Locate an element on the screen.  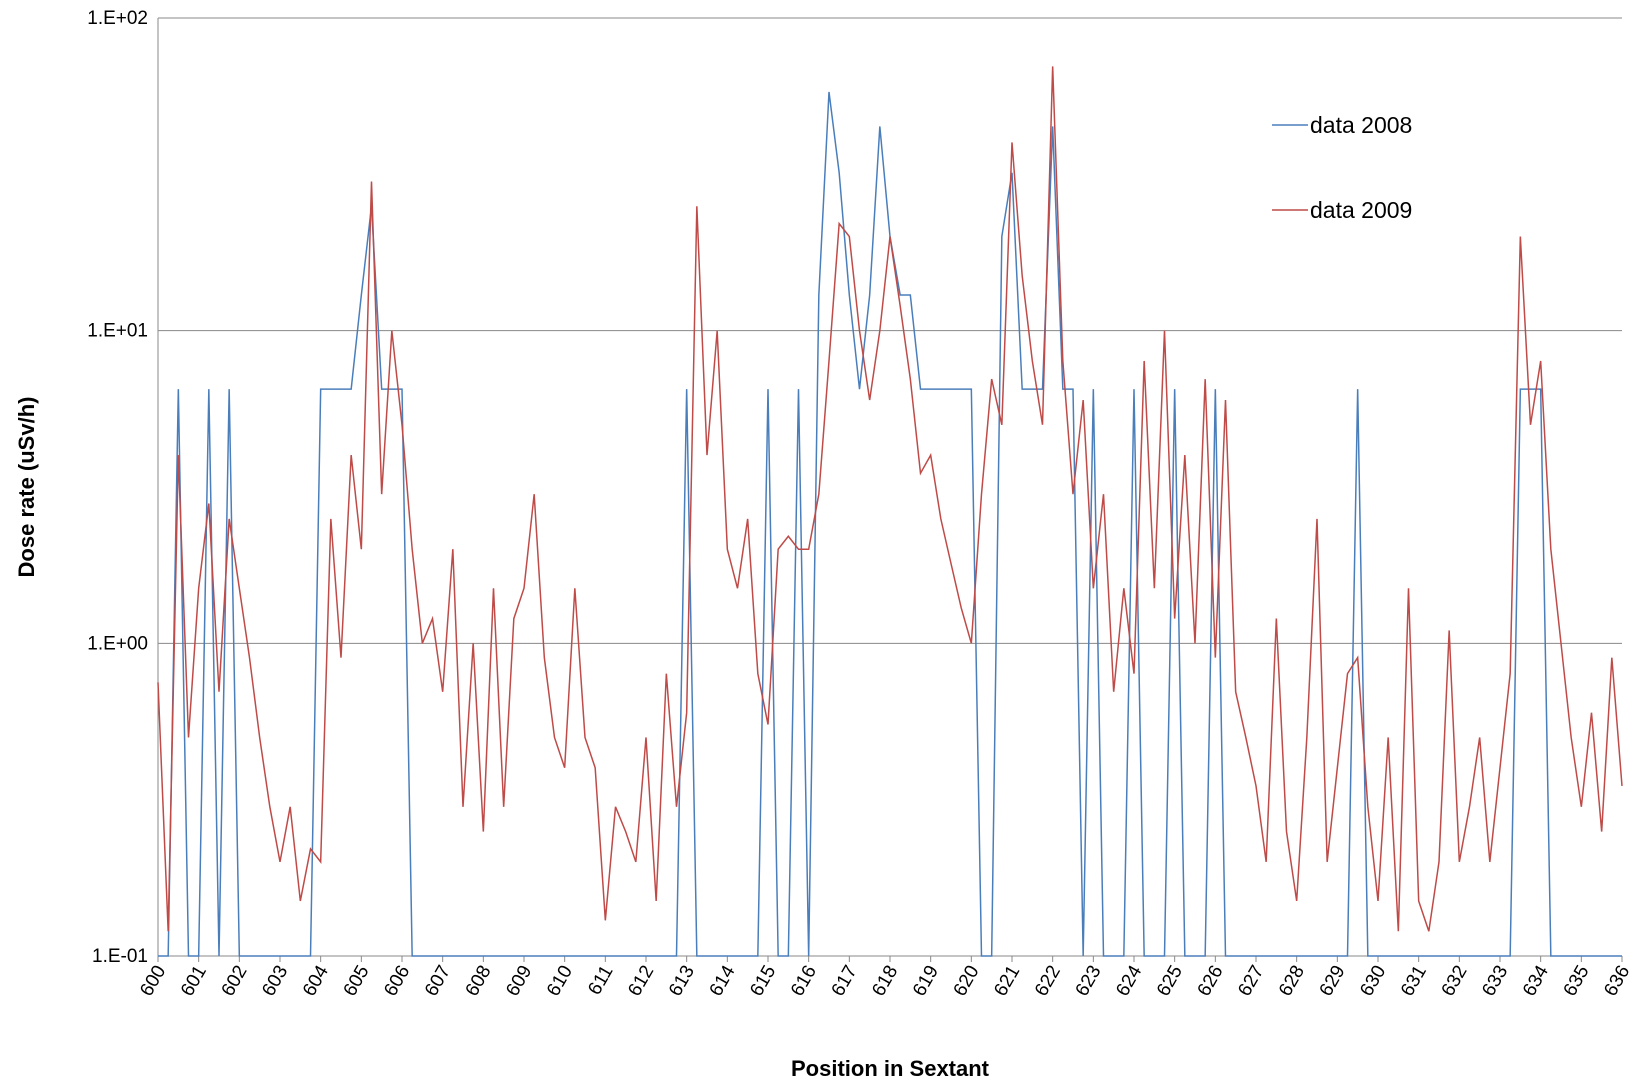
x-tick-label: 623 is located at coordinates (1089, 981).